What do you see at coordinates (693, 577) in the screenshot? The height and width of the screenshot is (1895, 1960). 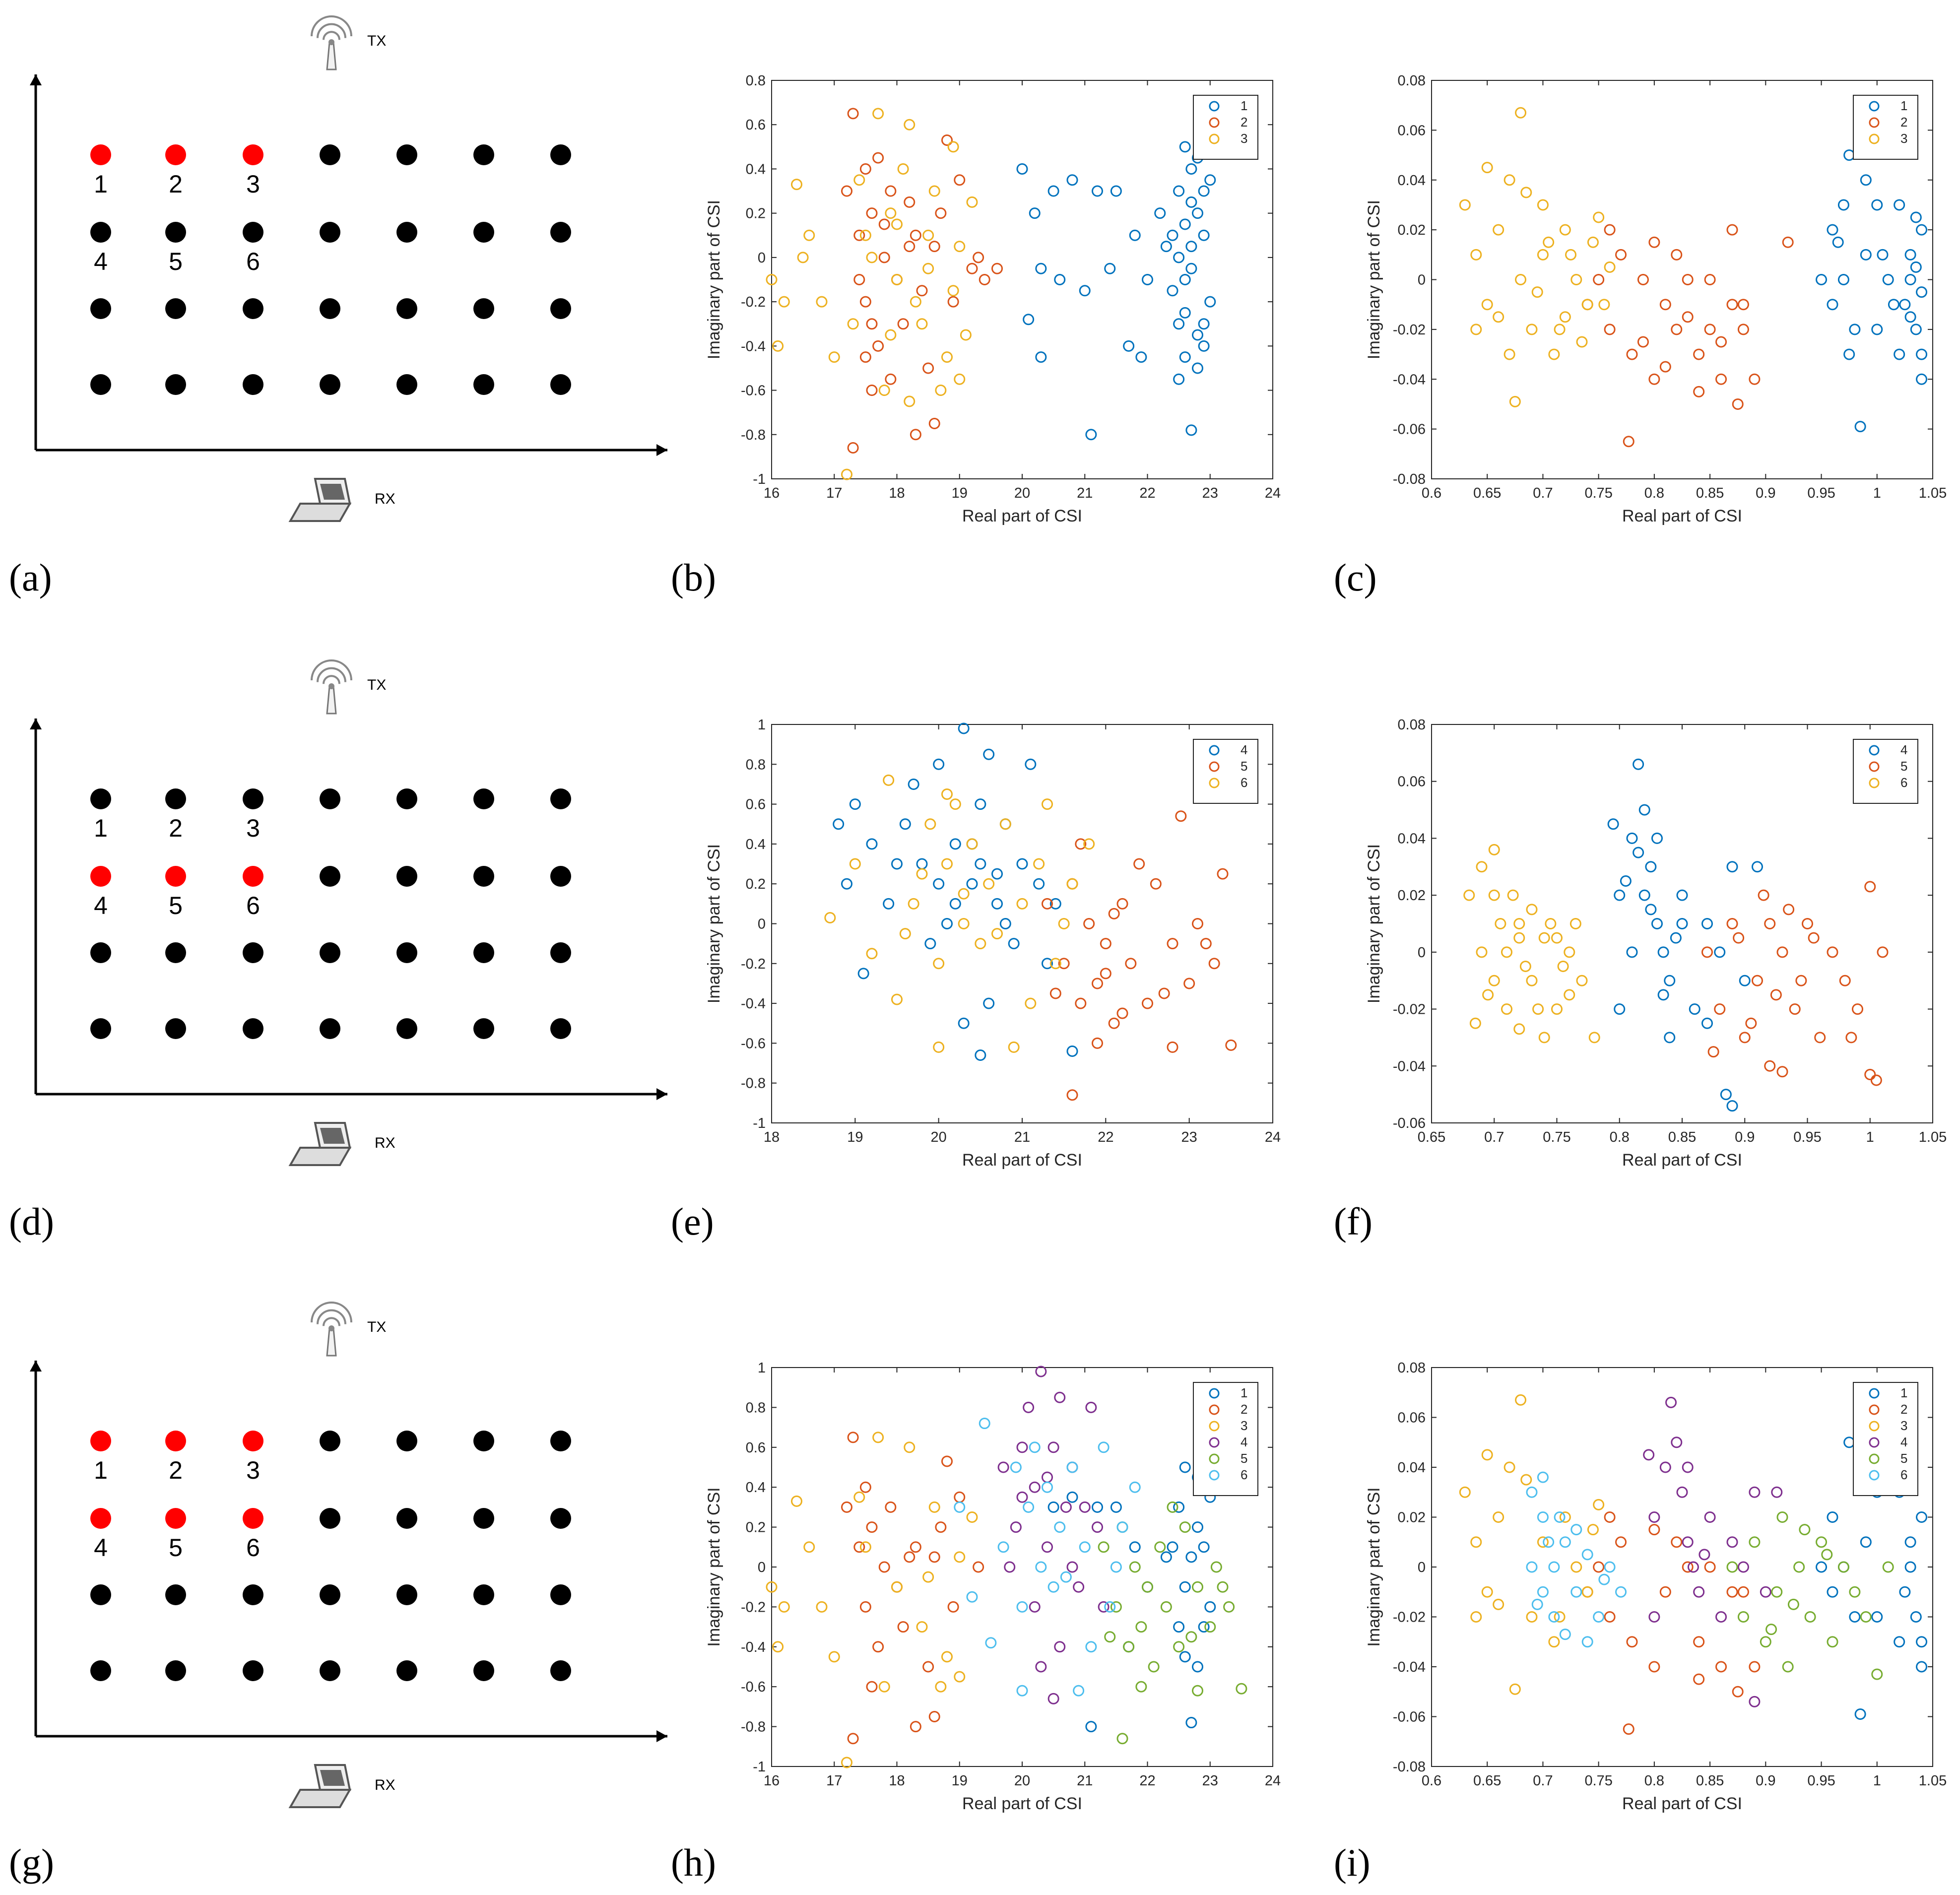 I see `panel-label: (b)` at bounding box center [693, 577].